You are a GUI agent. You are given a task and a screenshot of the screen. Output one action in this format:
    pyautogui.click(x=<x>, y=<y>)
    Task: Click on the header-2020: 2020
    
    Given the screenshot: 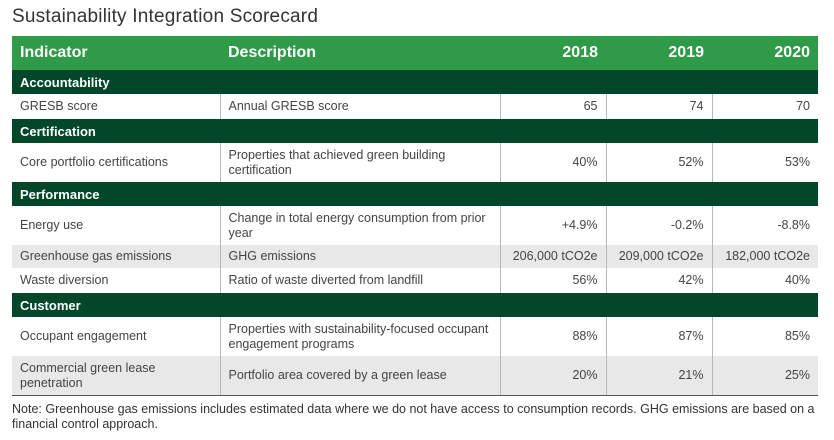 What is the action you would take?
    pyautogui.click(x=765, y=53)
    